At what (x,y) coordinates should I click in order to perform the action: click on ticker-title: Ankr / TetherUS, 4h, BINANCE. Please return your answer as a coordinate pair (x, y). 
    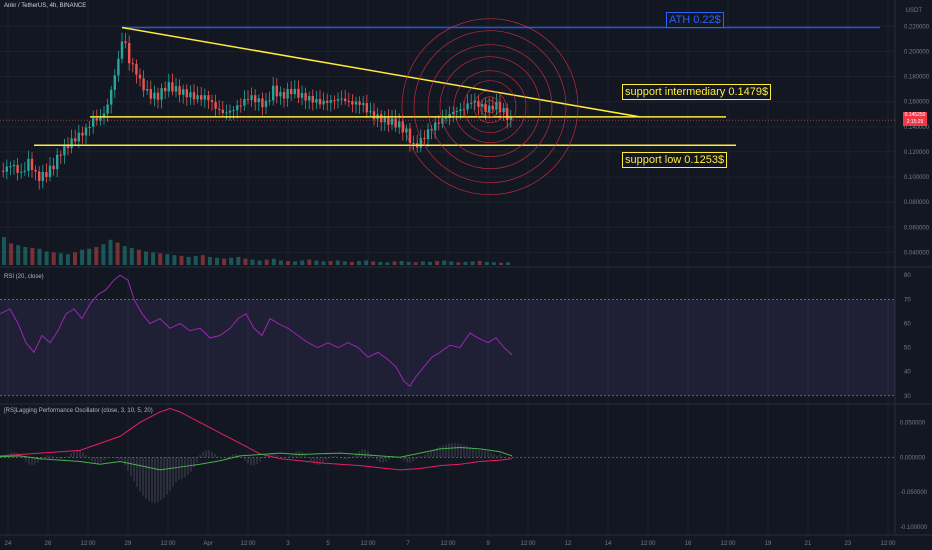
    Looking at the image, I should click on (45, 6).